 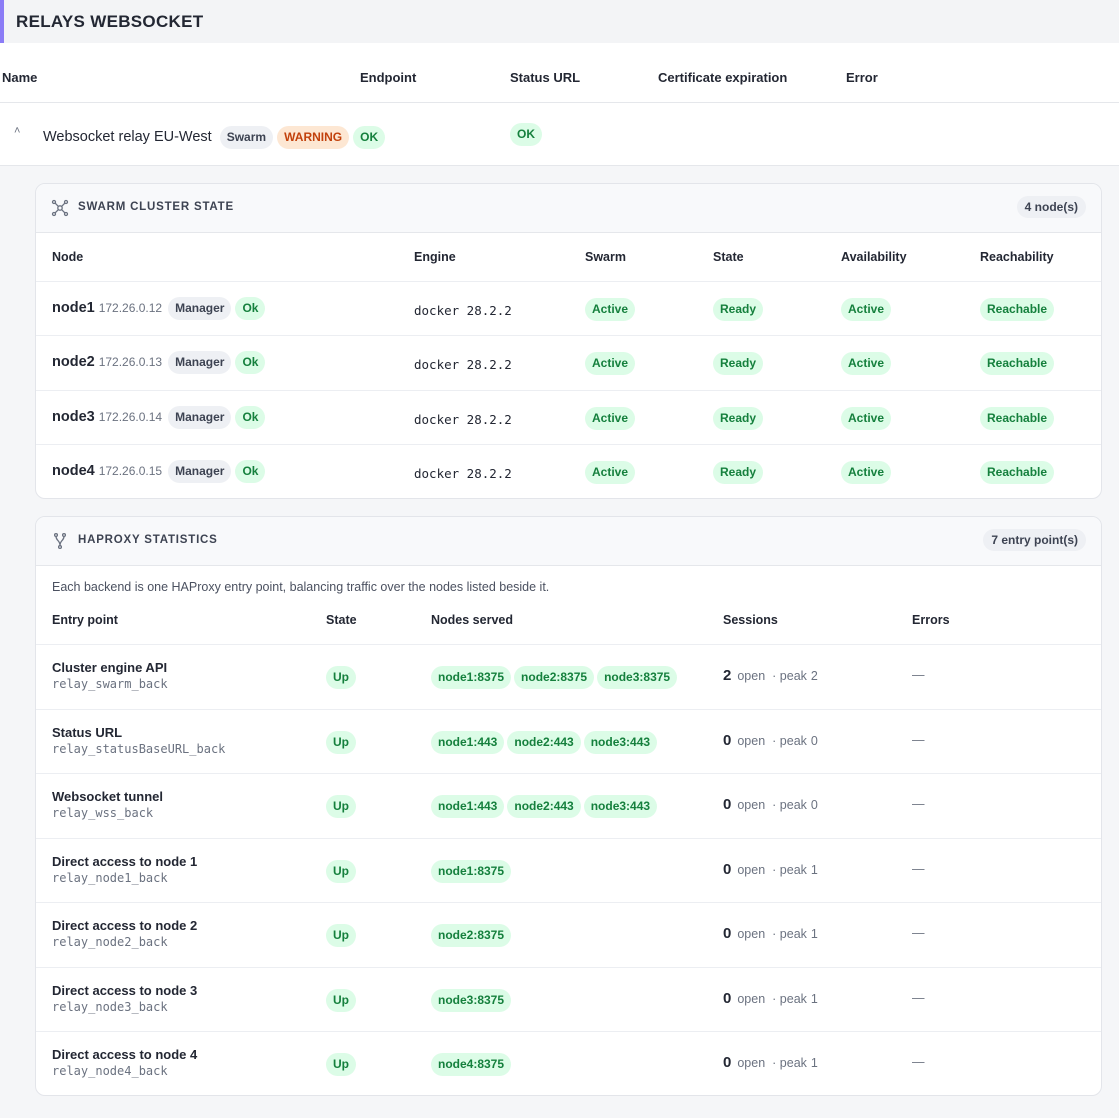 What do you see at coordinates (555, 677) in the screenshot?
I see `nodes-served-cell: node1:8375 node2:8375 node3:8375` at bounding box center [555, 677].